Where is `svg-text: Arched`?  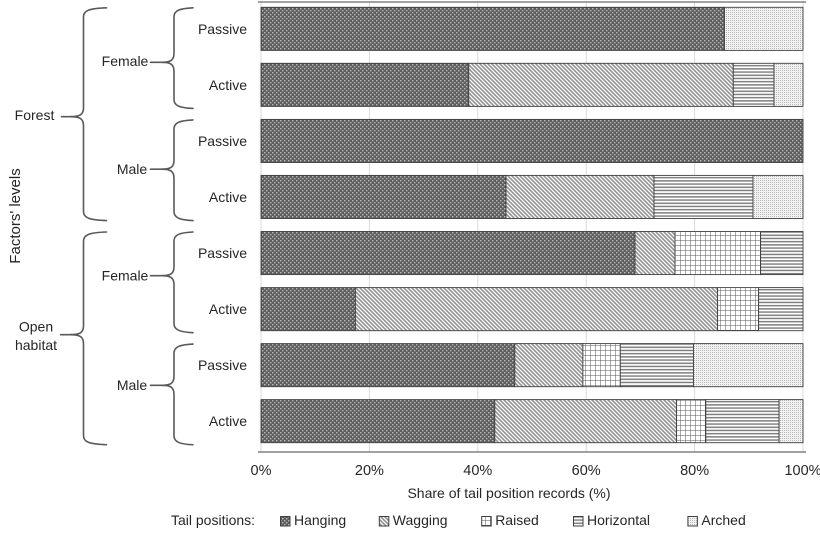 svg-text: Arched is located at coordinates (723, 520).